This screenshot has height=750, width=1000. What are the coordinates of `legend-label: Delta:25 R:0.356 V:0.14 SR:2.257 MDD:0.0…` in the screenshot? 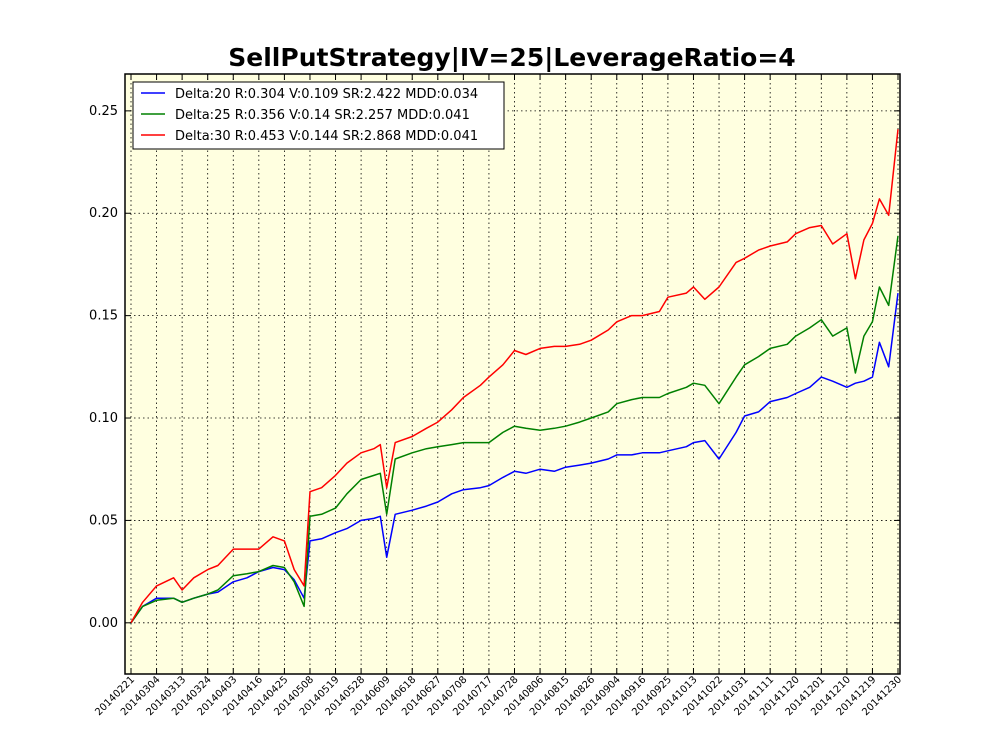 It's located at (322, 115).